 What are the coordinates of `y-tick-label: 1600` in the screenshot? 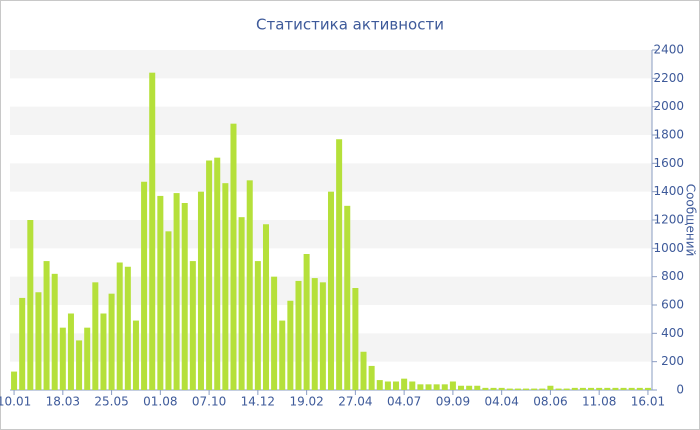 It's located at (668, 163).